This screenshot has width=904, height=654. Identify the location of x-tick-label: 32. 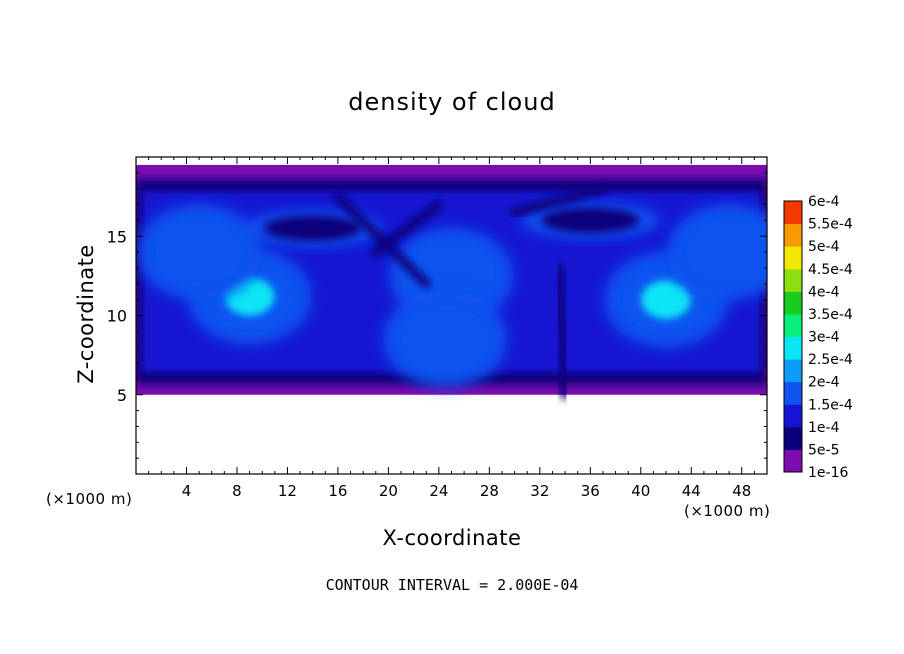
(539, 491).